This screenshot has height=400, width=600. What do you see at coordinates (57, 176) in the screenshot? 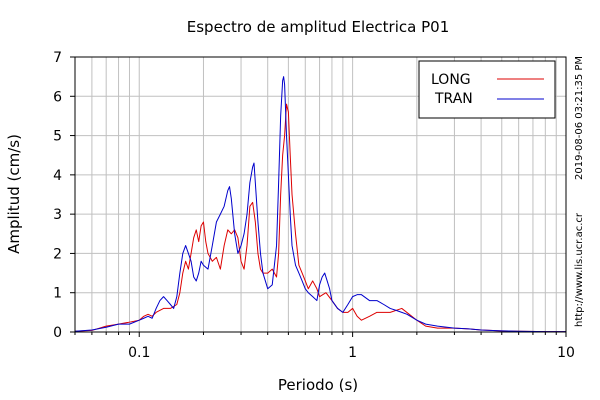
I see `y-tick-label: 4` at bounding box center [57, 176].